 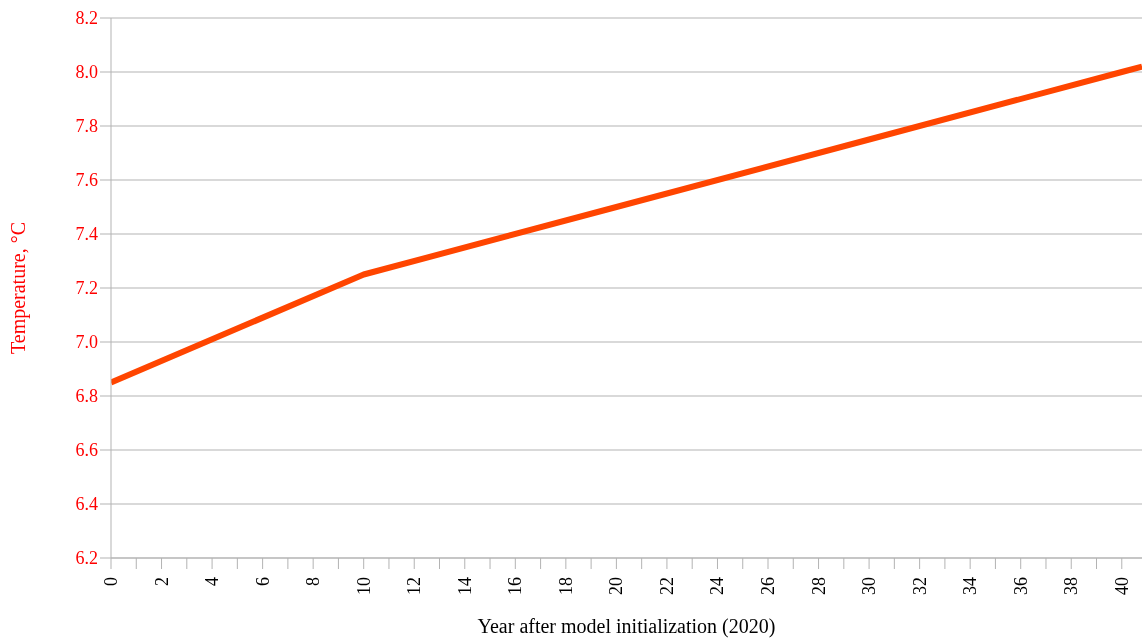 What do you see at coordinates (818, 586) in the screenshot?
I see `x-tick-label: 28` at bounding box center [818, 586].